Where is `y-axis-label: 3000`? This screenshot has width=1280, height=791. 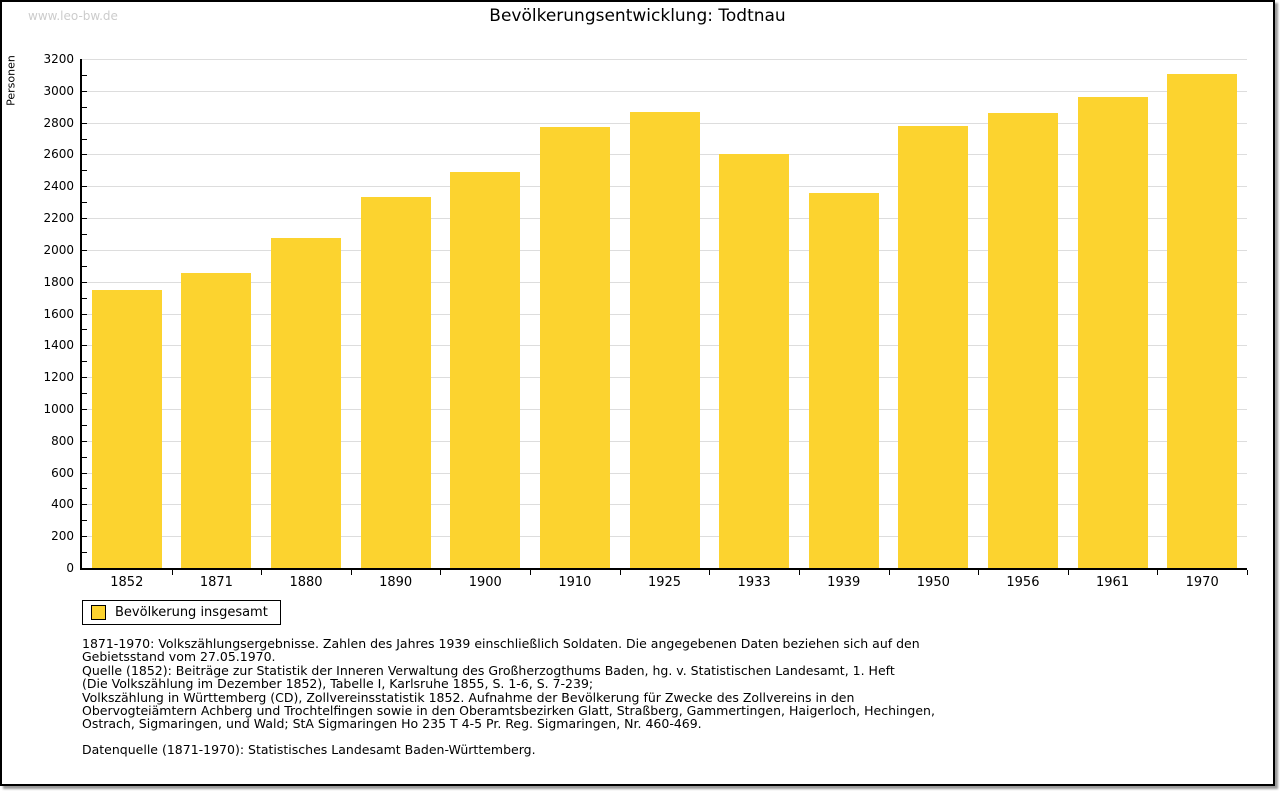
y-axis-label: 3000 is located at coordinates (58, 90).